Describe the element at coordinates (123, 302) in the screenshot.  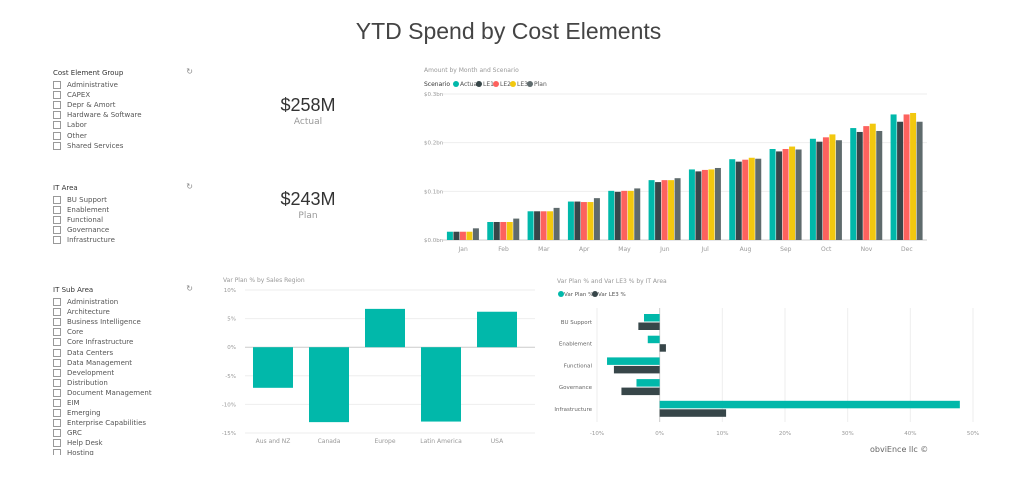
I see `slicer-item: Administration` at that location.